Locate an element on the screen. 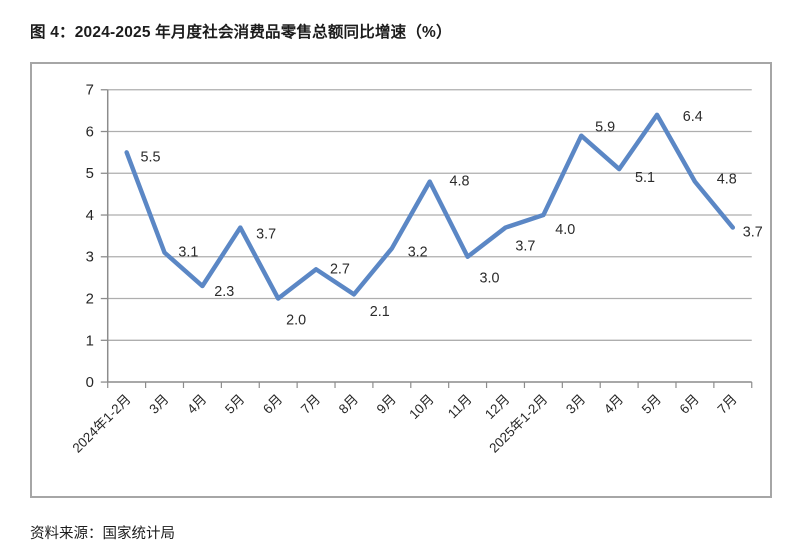  y-tick-label: 0 is located at coordinates (90, 383).